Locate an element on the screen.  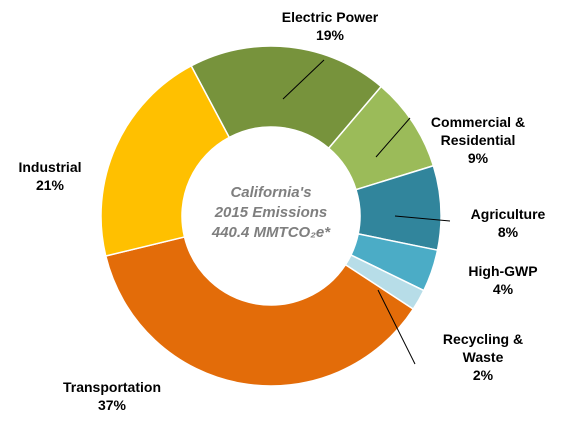
category-label: Transportation is located at coordinates (111, 387).